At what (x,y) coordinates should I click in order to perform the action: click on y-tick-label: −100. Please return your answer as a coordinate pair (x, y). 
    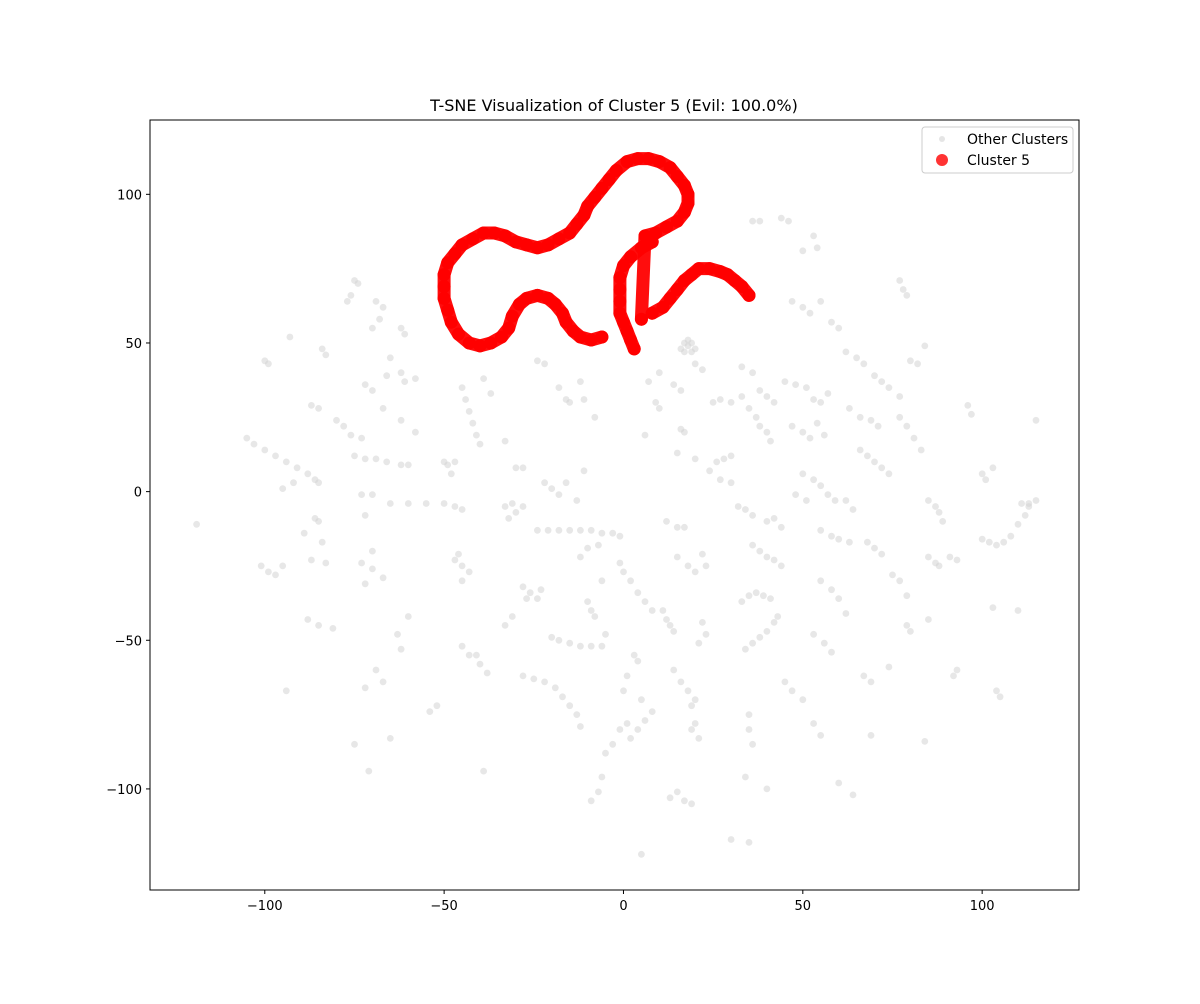
    Looking at the image, I should click on (124, 790).